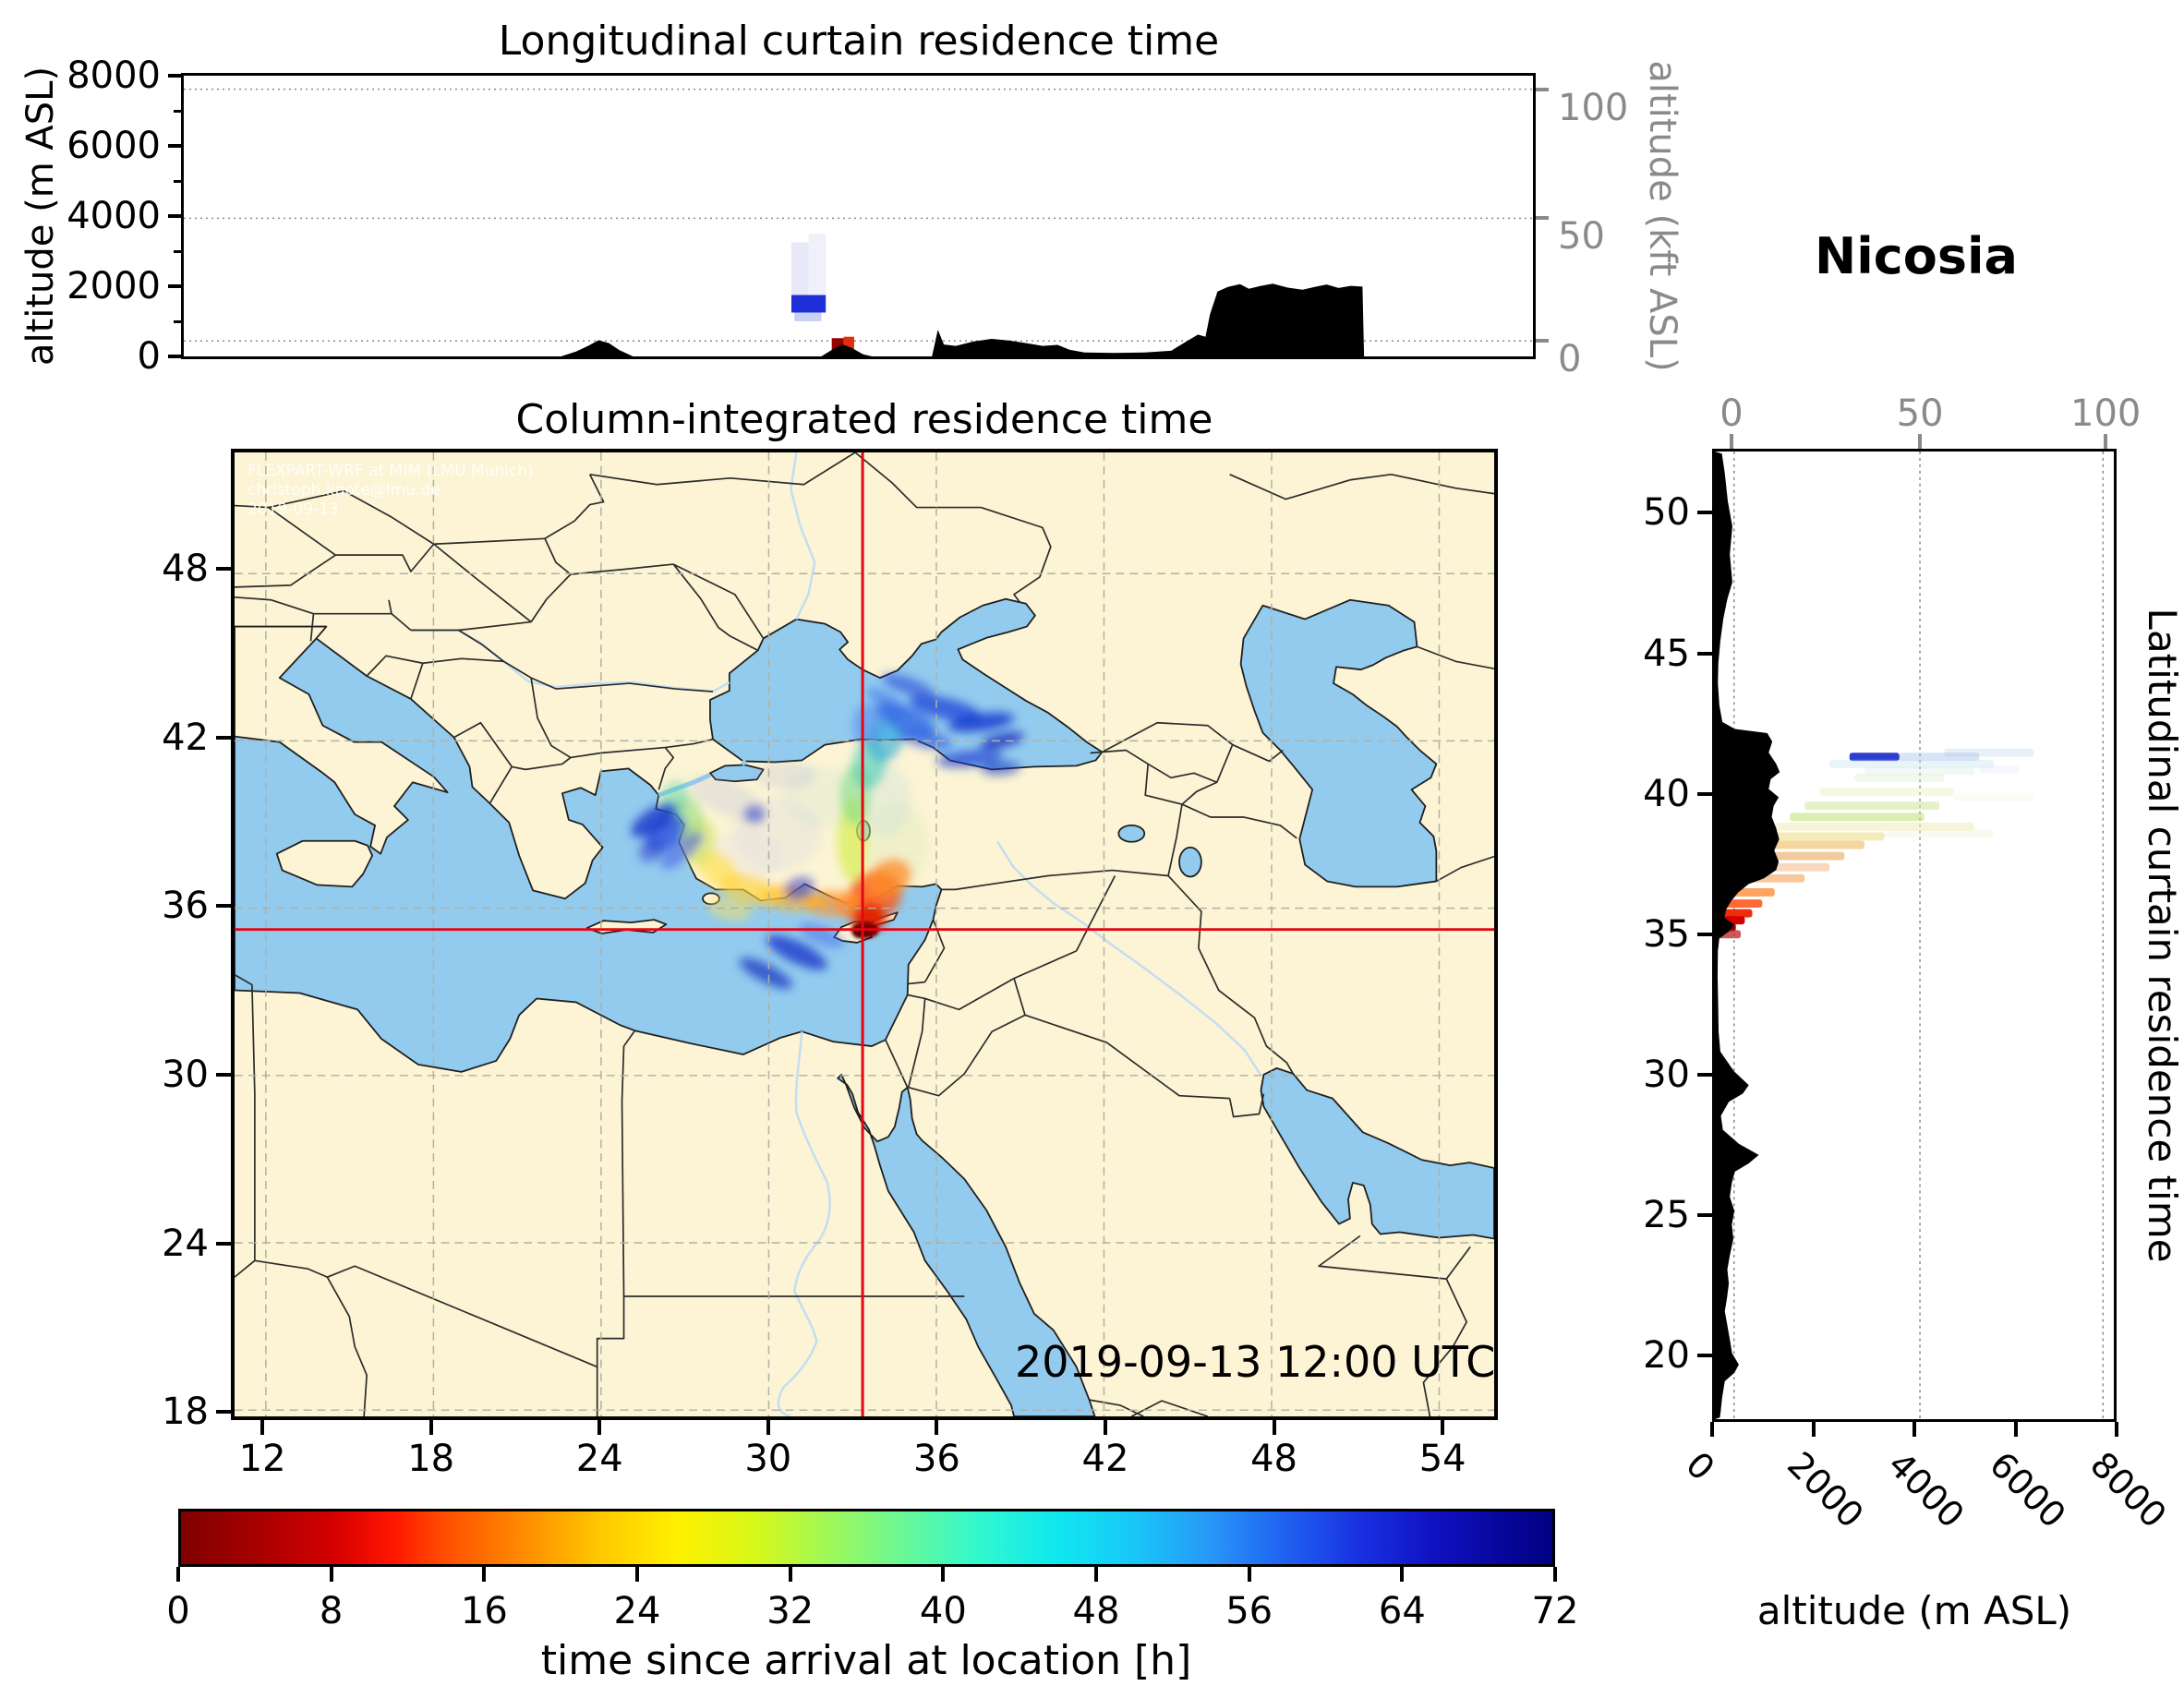  I want to click on station-title: Nicosia, so click(1916, 256).